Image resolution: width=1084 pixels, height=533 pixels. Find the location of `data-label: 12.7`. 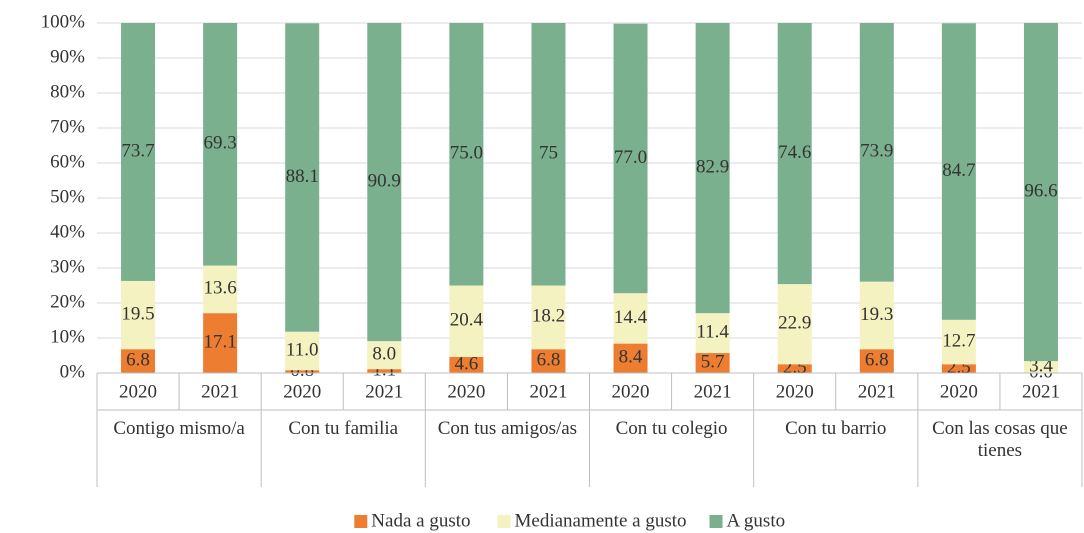

data-label: 12.7 is located at coordinates (958, 340).